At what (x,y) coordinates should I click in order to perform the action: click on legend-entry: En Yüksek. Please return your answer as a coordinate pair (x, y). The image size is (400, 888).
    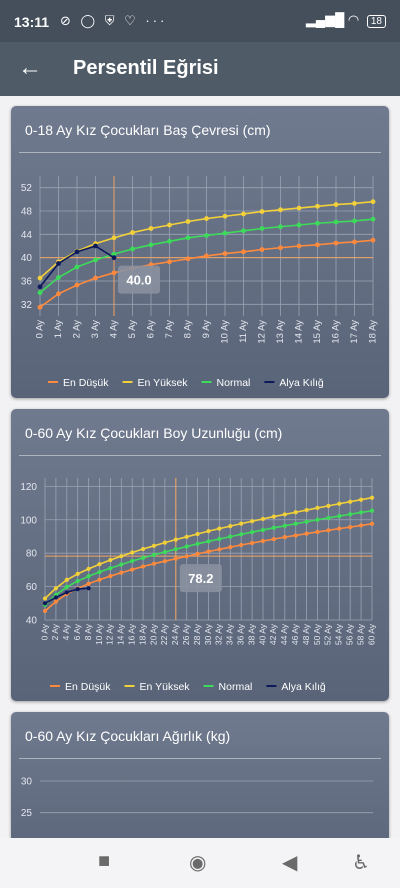
    Looking at the image, I should click on (155, 383).